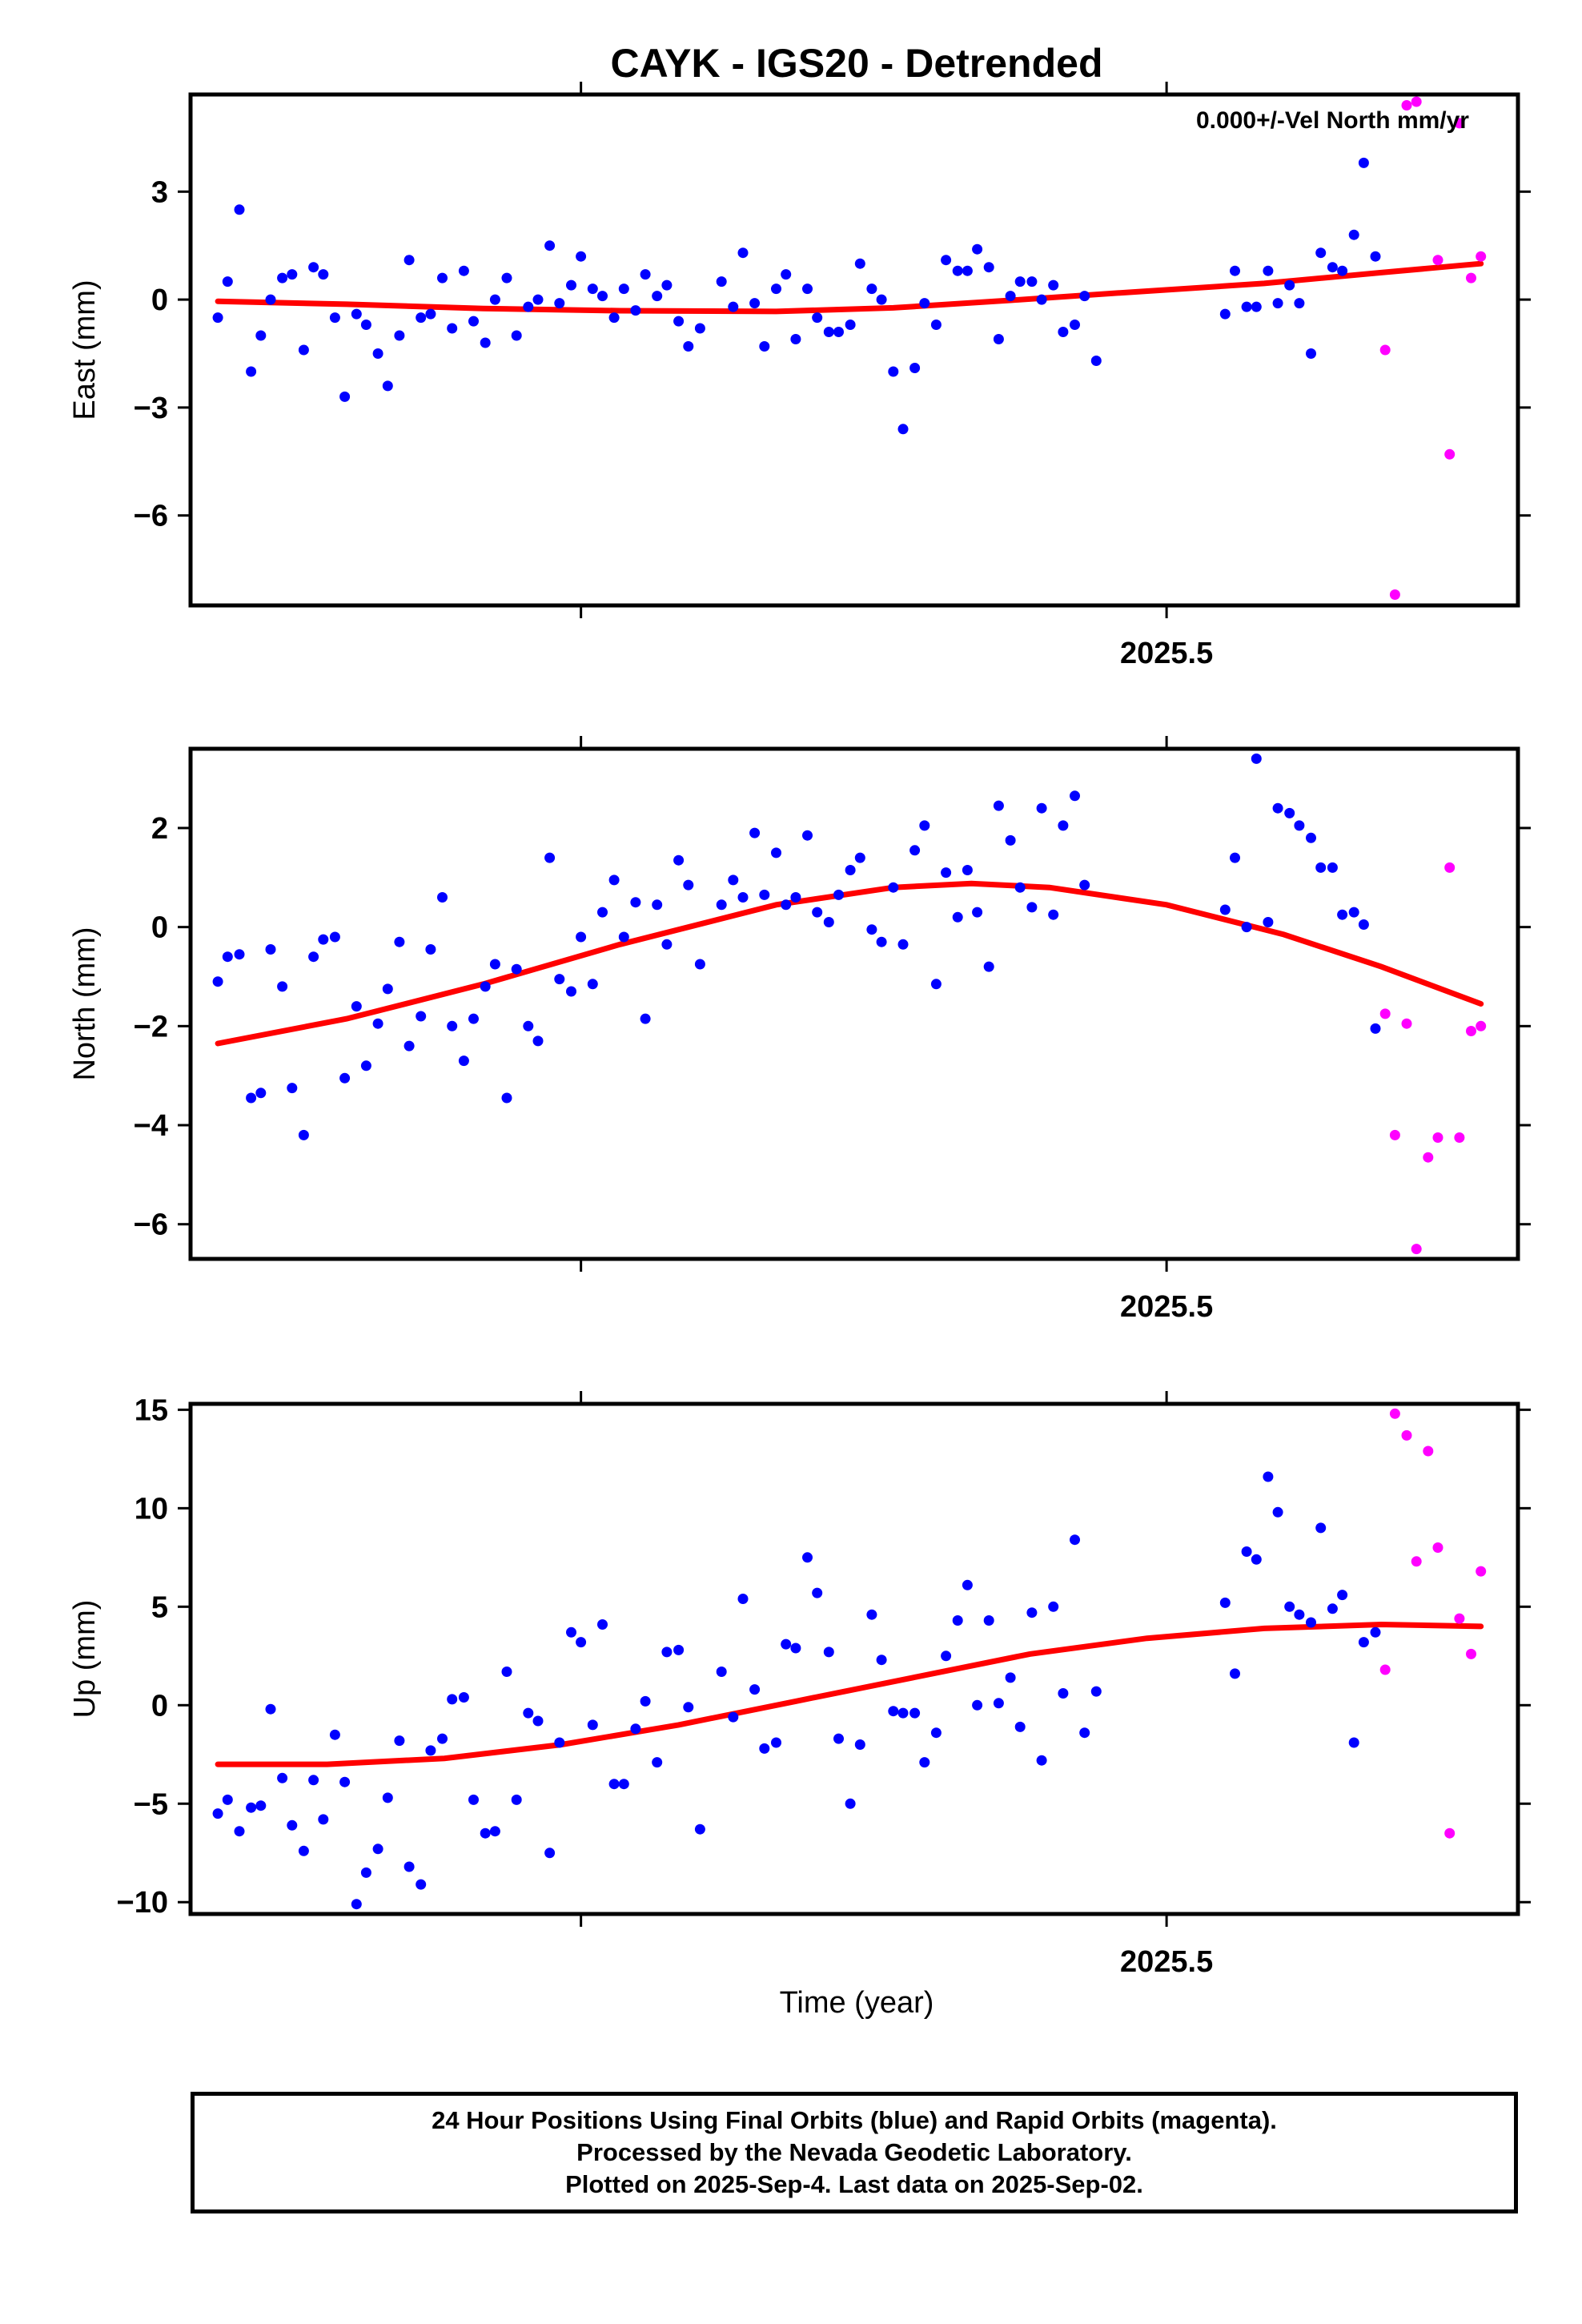 Image resolution: width=1582 pixels, height=2324 pixels. I want to click on up-model-curve, so click(849, 1694).